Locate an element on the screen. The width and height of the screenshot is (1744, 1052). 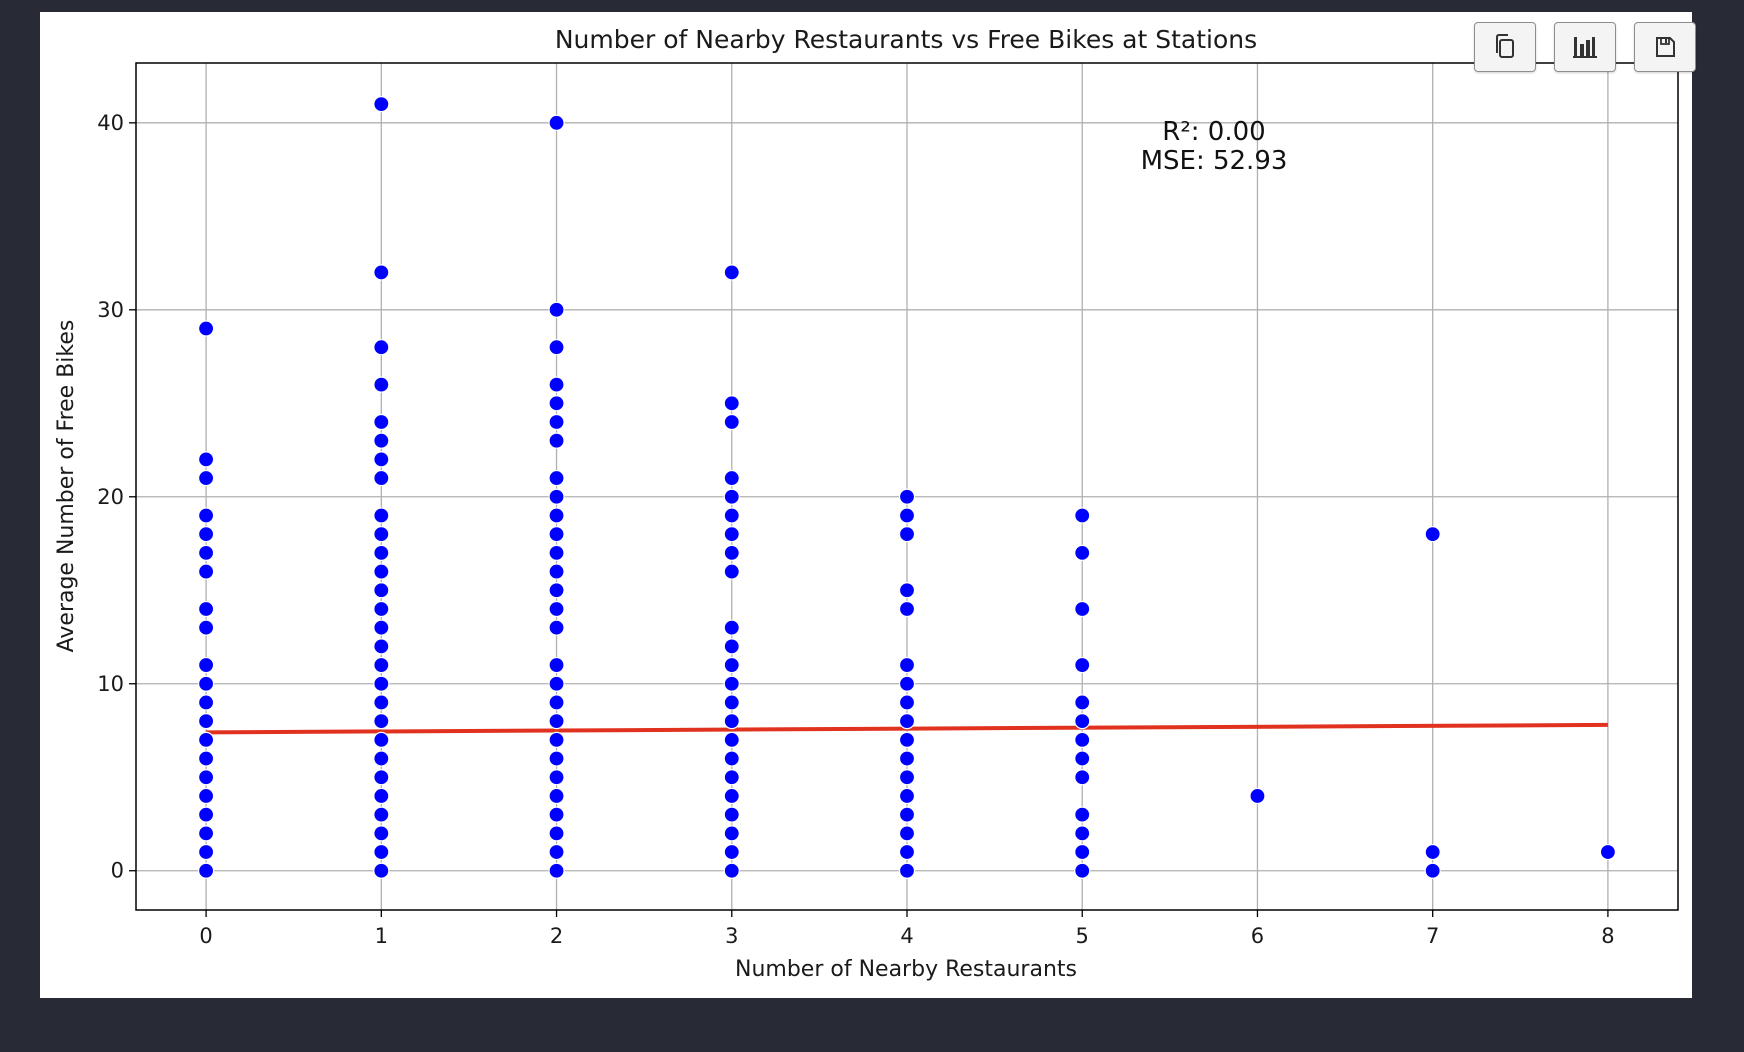
save-icon is located at coordinates (1665, 47).